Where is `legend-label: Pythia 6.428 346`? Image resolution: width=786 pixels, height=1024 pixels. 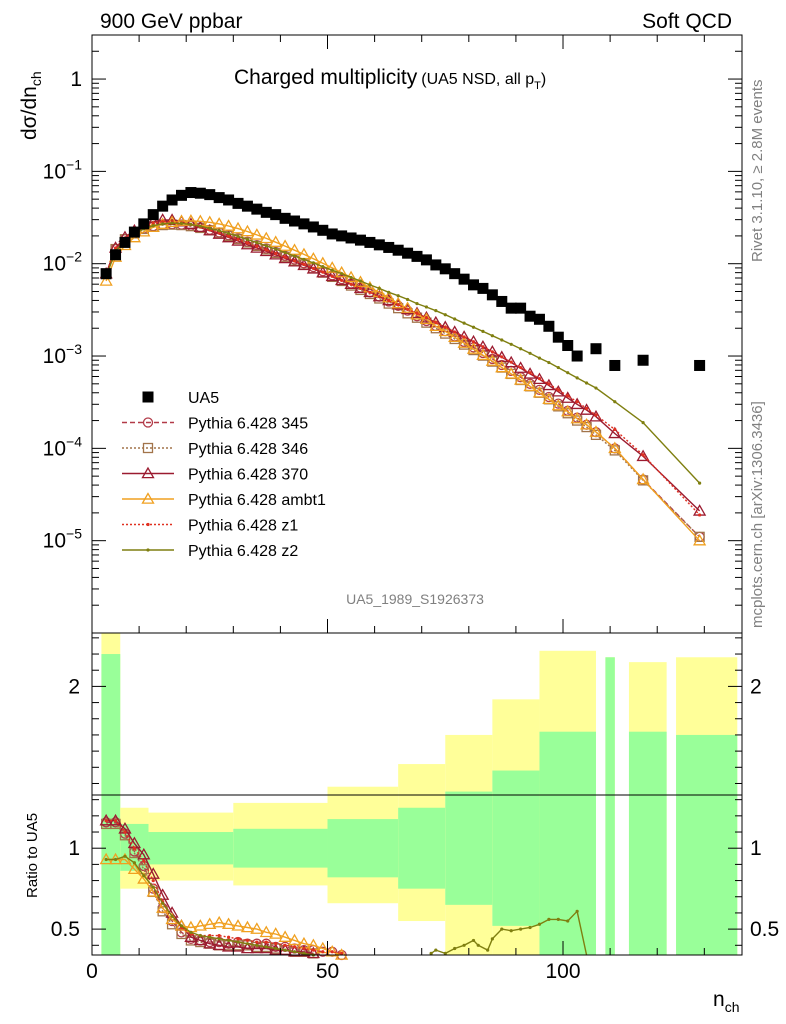 legend-label: Pythia 6.428 346 is located at coordinates (248, 449).